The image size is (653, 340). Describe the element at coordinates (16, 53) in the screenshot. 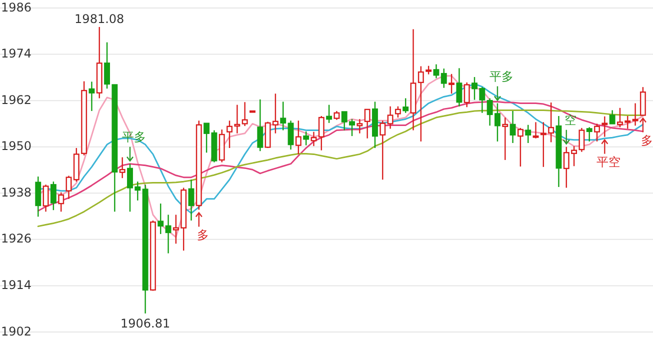

I see `y-tick-label: 1974` at that location.